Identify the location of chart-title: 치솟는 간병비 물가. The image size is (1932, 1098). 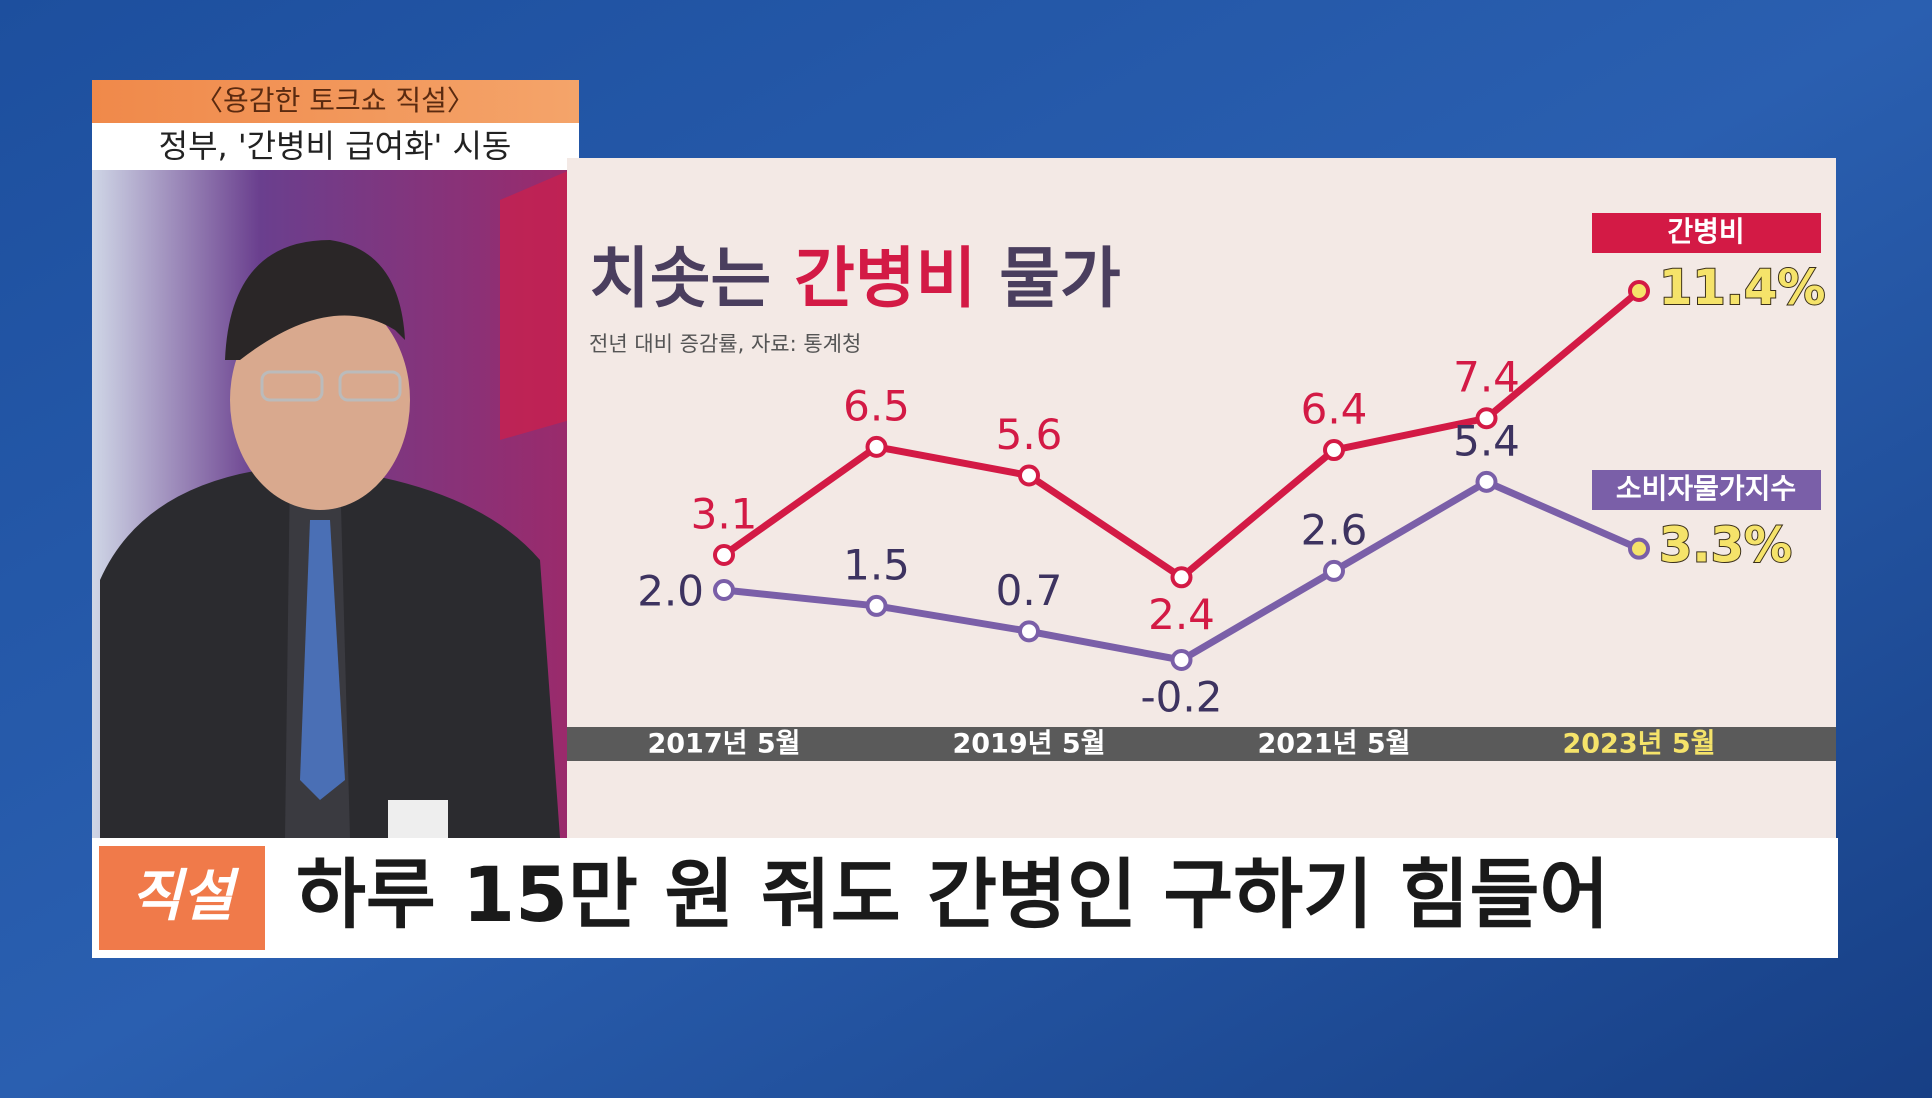
(855, 278).